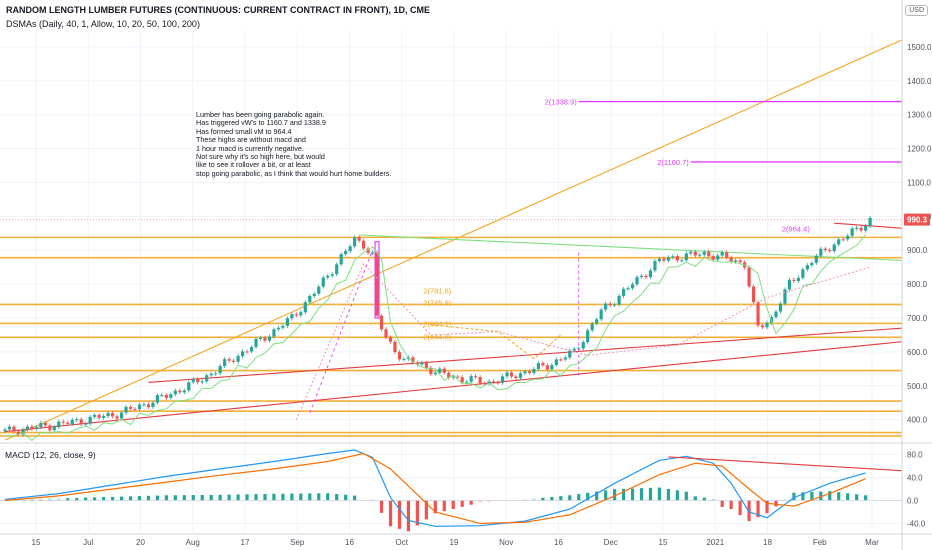 Image resolution: width=932 pixels, height=550 pixels. Describe the element at coordinates (558, 542) in the screenshot. I see `x-tick-label: 16` at that location.